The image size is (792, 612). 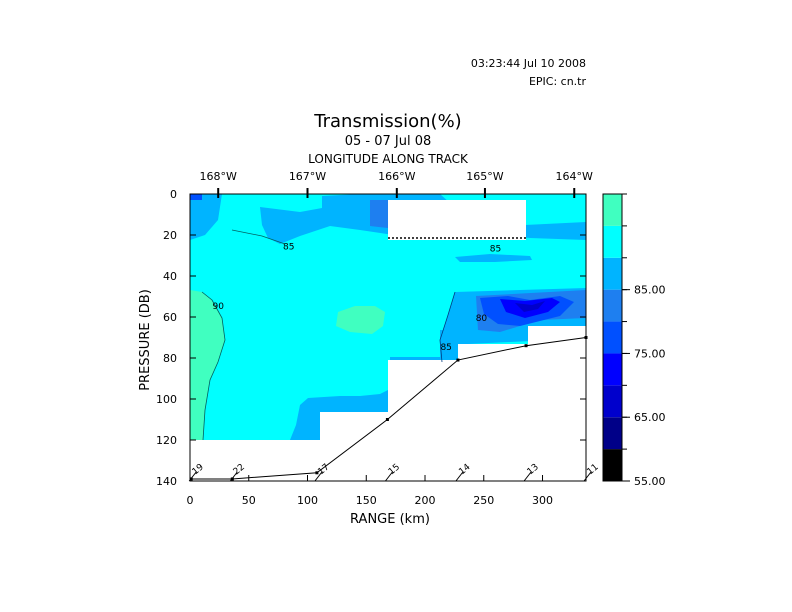 I want to click on contour-label: 90, so click(x=218, y=307).